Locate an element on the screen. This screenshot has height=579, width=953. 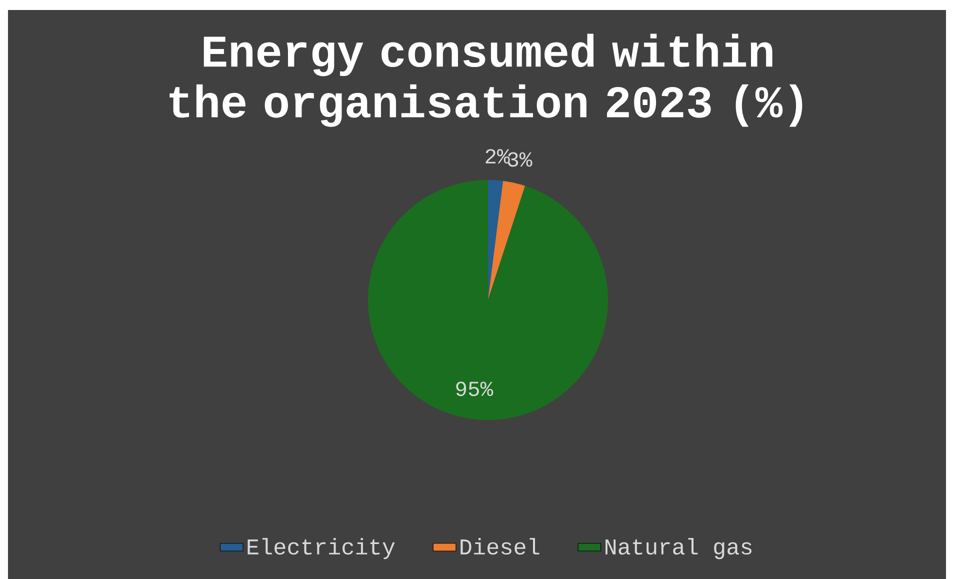
data-label: 3% is located at coordinates (520, 159).